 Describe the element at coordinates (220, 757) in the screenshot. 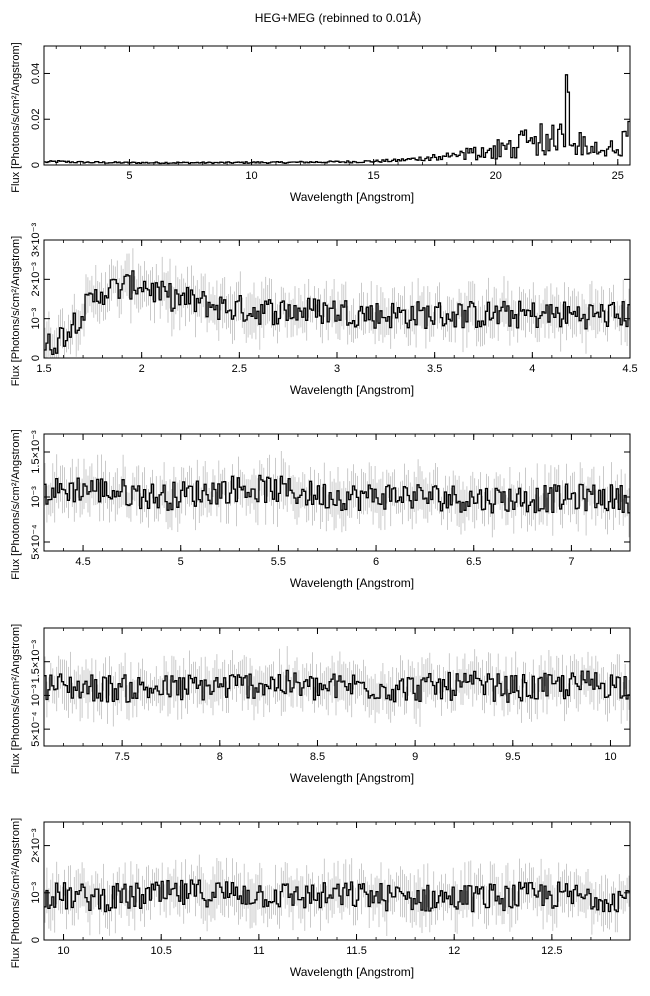

I see `x-tick-label: 8` at that location.